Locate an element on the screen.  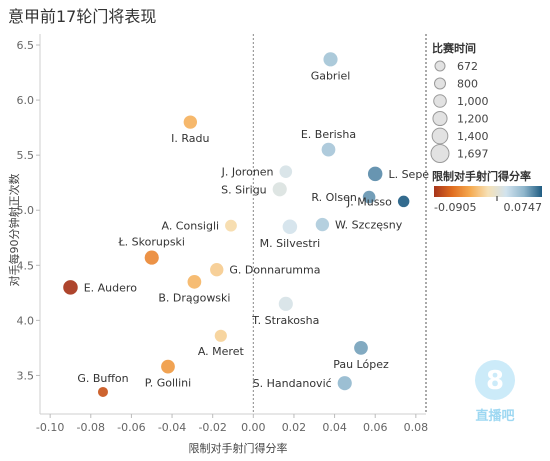
point-label: P. Gollini is located at coordinates (168, 383).